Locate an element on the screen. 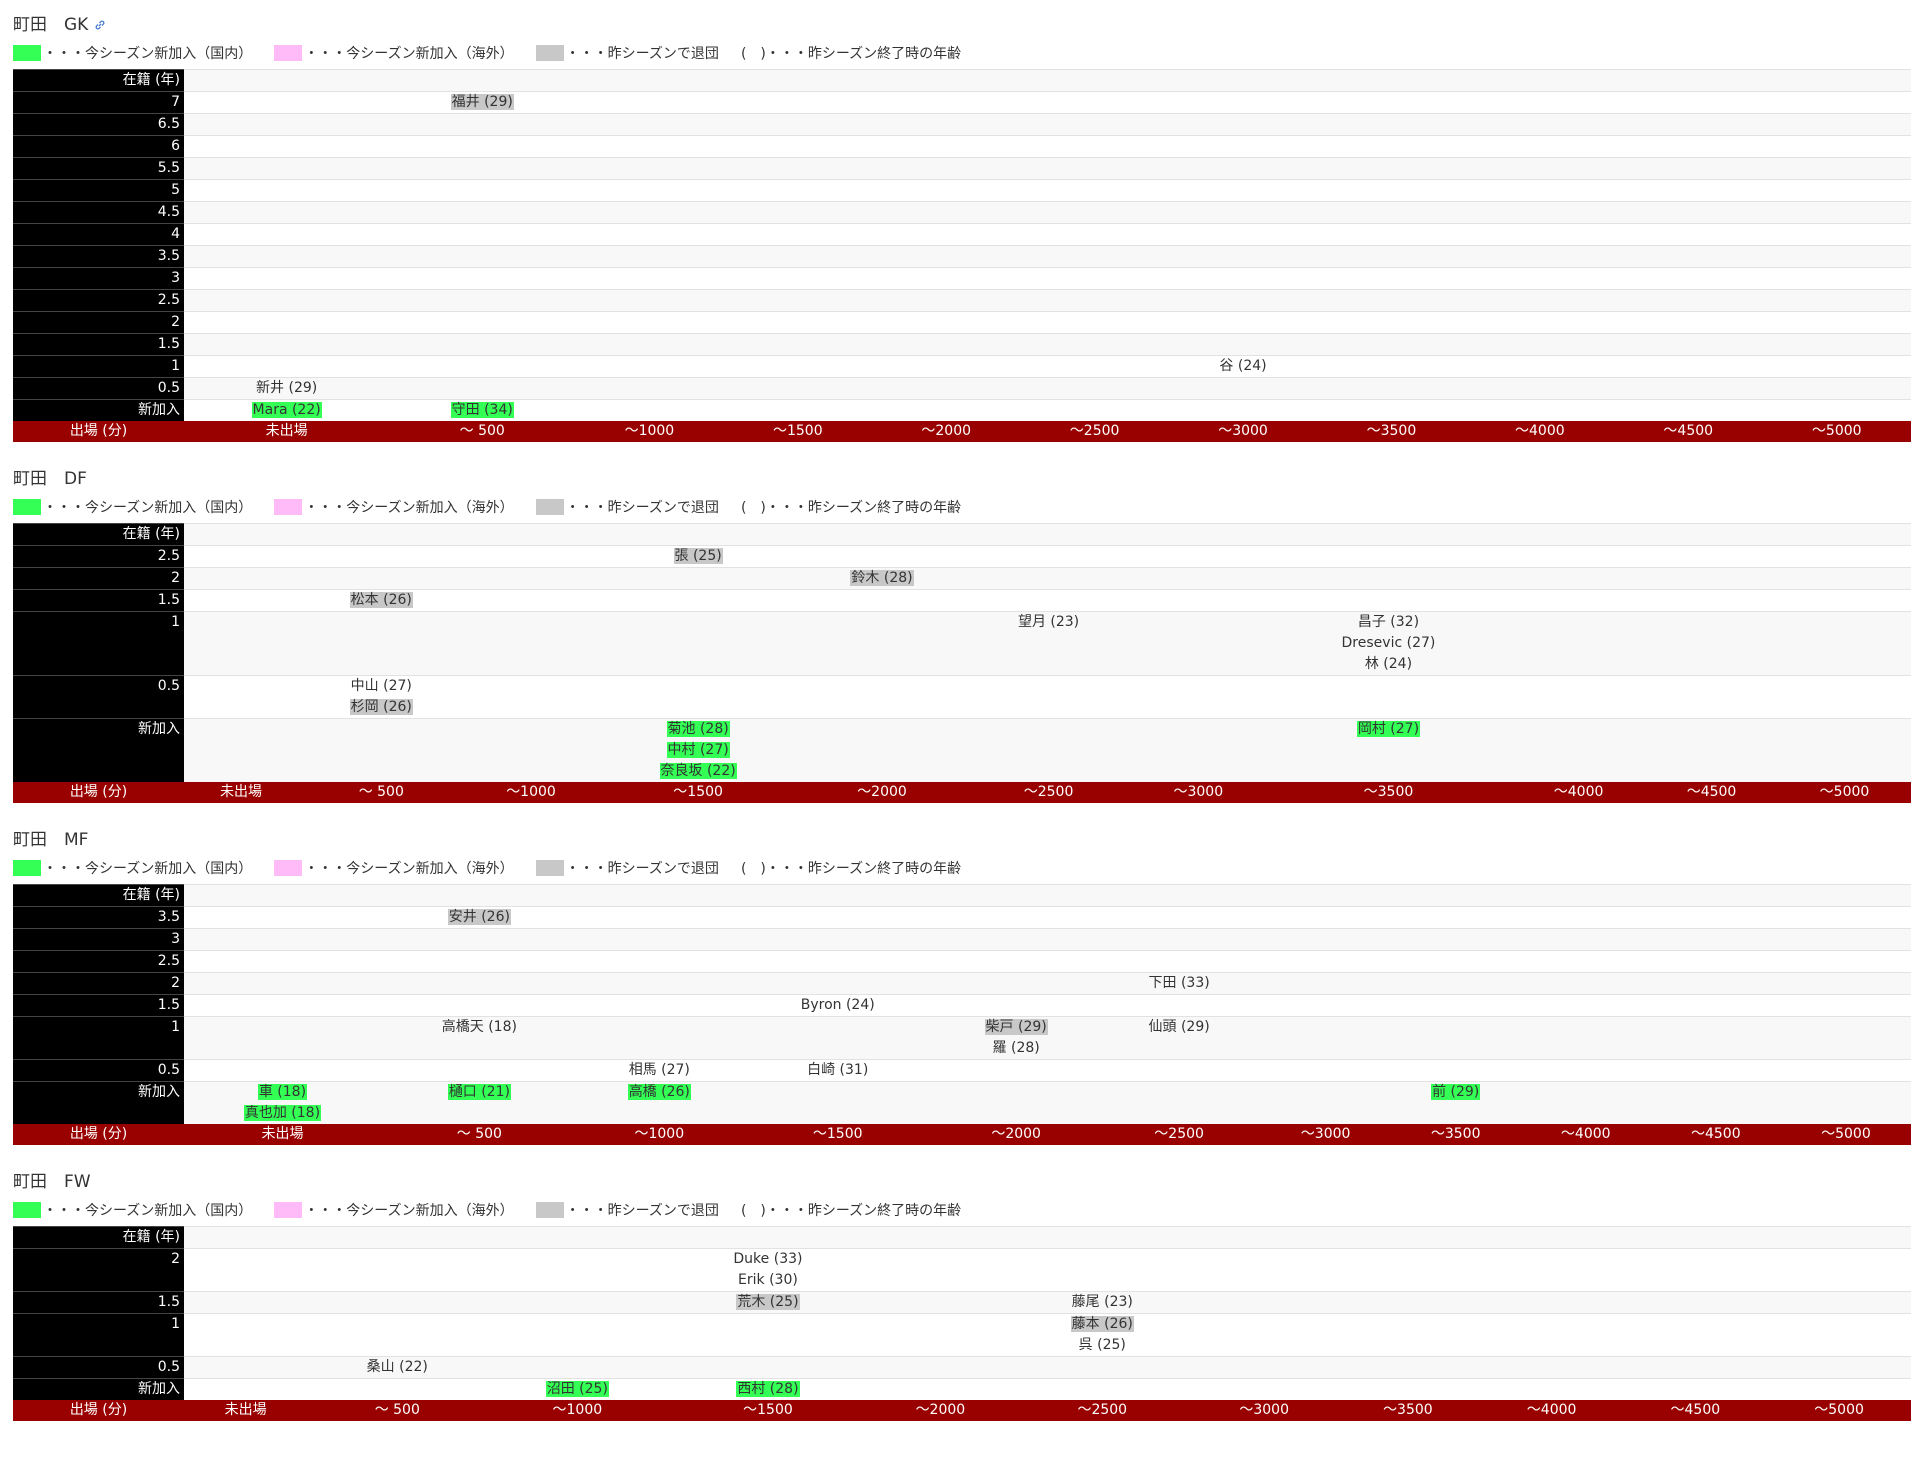 This screenshot has width=1924, height=1484. player-name: 鈴木 (28) is located at coordinates (882, 578).